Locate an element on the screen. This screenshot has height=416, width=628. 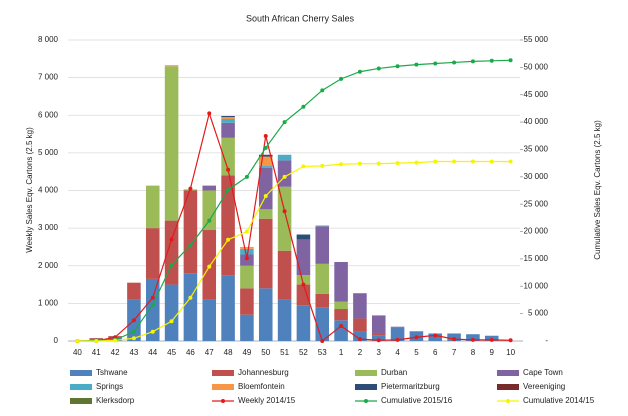
y2-tick-label: 55 000 is located at coordinates (536, 39).